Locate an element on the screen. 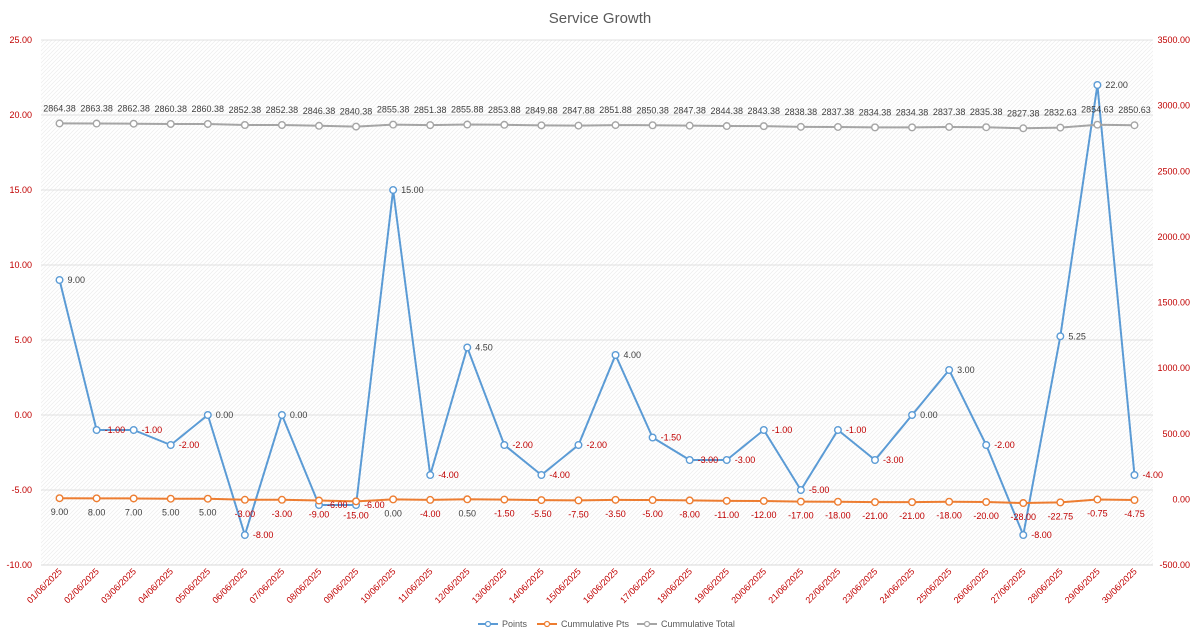 The image size is (1200, 640). y-left-tick-label: -10.00 is located at coordinates (19, 565).